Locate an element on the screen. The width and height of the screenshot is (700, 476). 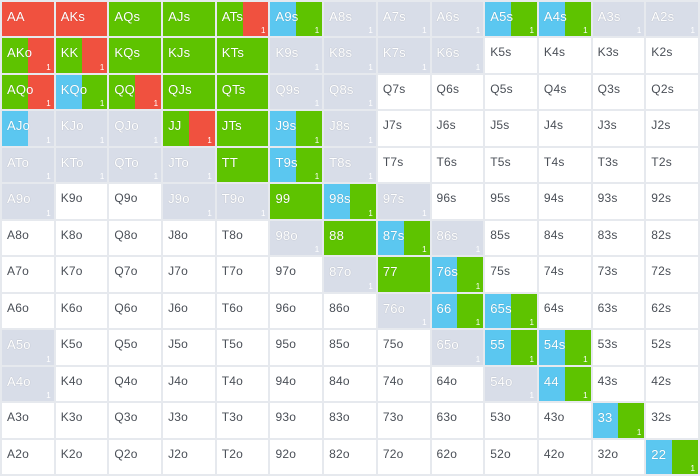
hand-cell-63o: 63o is located at coordinates (457, 420).